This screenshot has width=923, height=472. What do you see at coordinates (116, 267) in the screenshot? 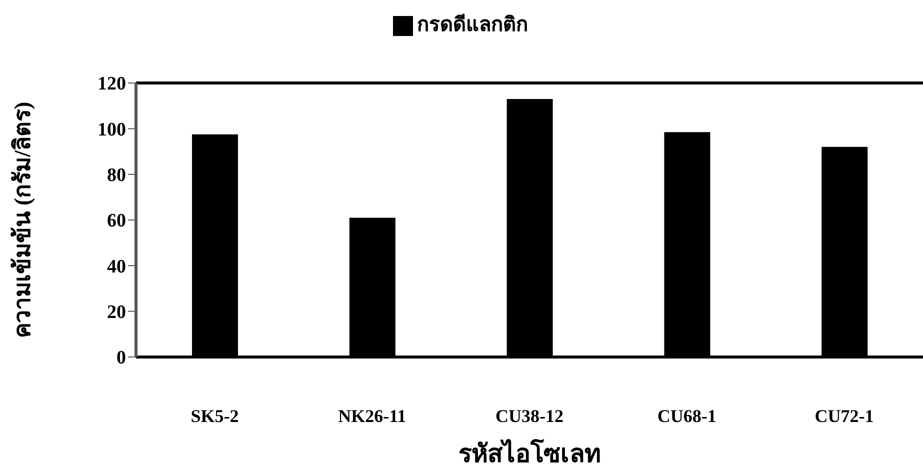
I see `y-tick-label: 40` at bounding box center [116, 267].